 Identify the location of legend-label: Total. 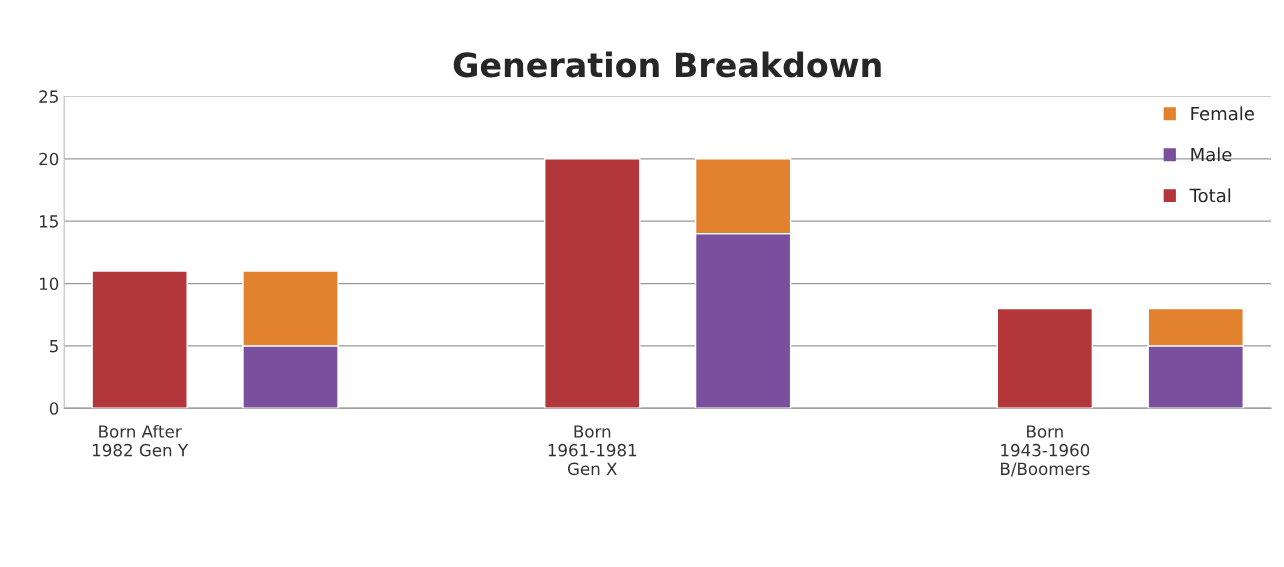
(1210, 195).